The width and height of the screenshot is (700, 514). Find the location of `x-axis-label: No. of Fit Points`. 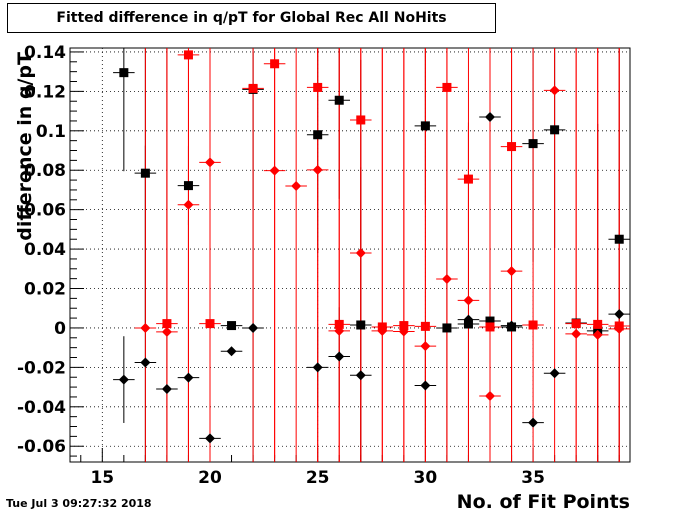

x-axis-label: No. of Fit Points is located at coordinates (543, 502).